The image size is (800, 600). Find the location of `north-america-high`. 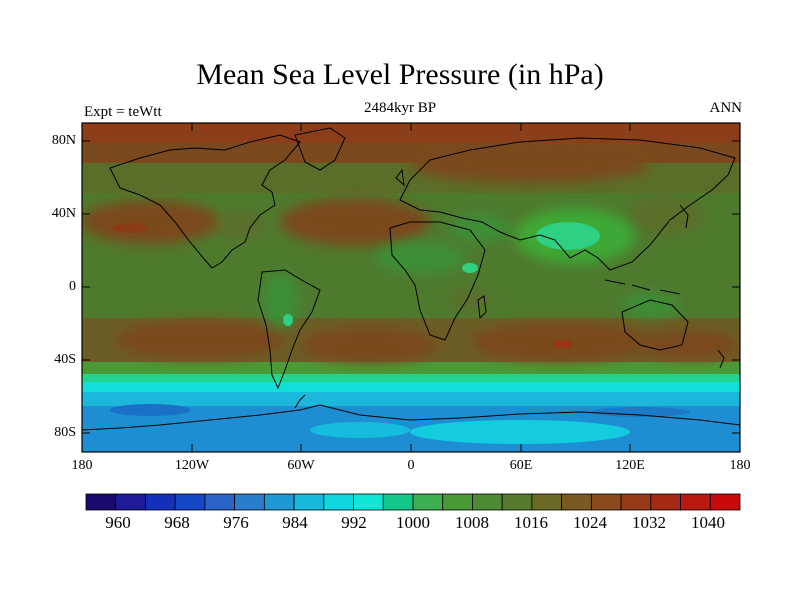

north-america-high is located at coordinates (240, 225).